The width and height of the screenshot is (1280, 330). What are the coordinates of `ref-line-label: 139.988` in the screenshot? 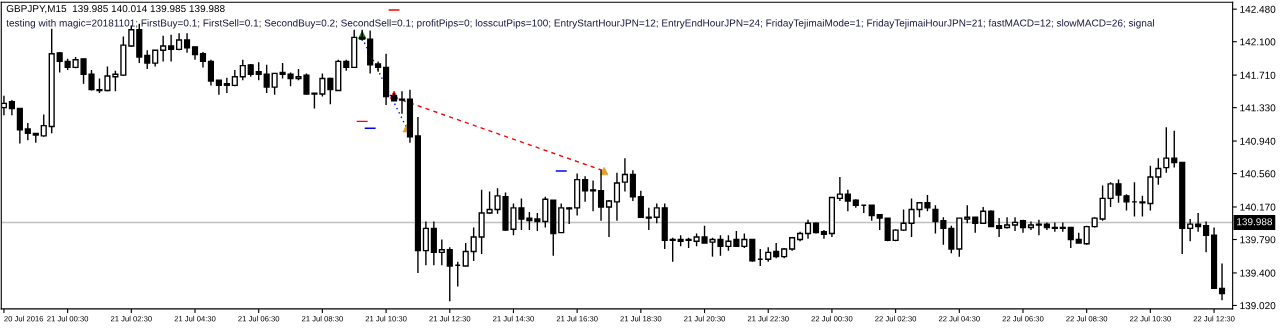 It's located at (1255, 222).